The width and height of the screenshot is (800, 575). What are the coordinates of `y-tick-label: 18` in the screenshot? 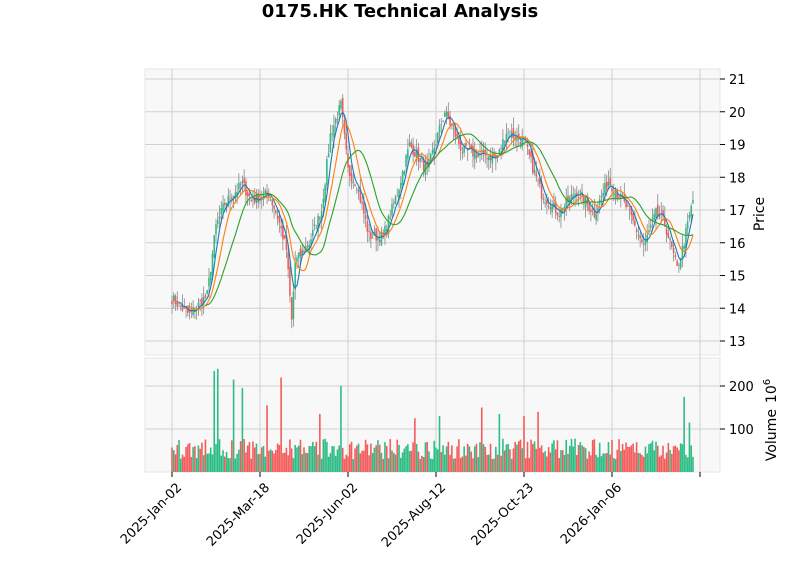 It's located at (737, 178).